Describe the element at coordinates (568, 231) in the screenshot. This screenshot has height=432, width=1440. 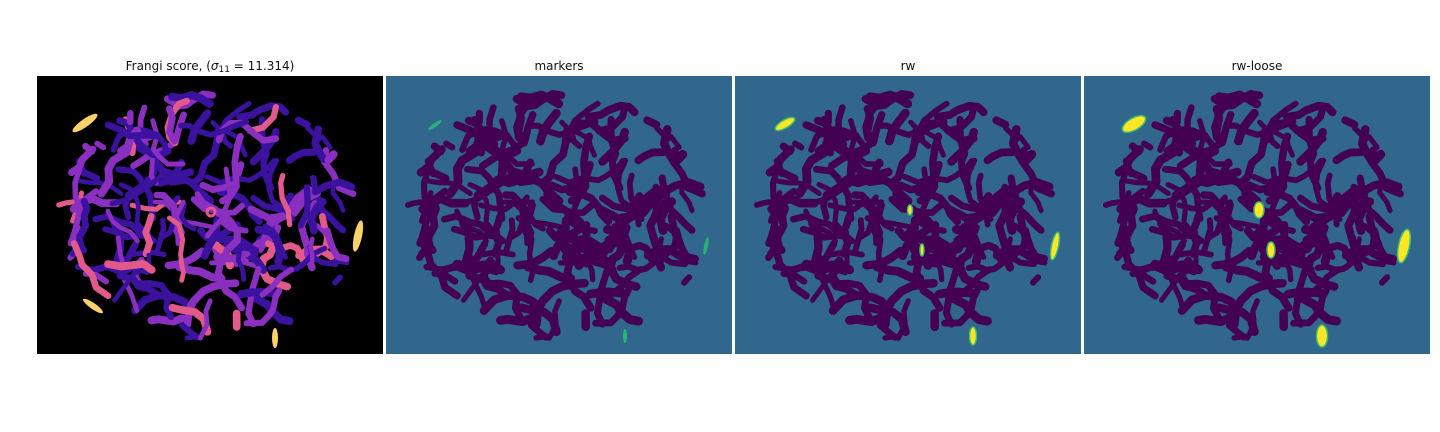
I see `markers-seed-regions` at that location.